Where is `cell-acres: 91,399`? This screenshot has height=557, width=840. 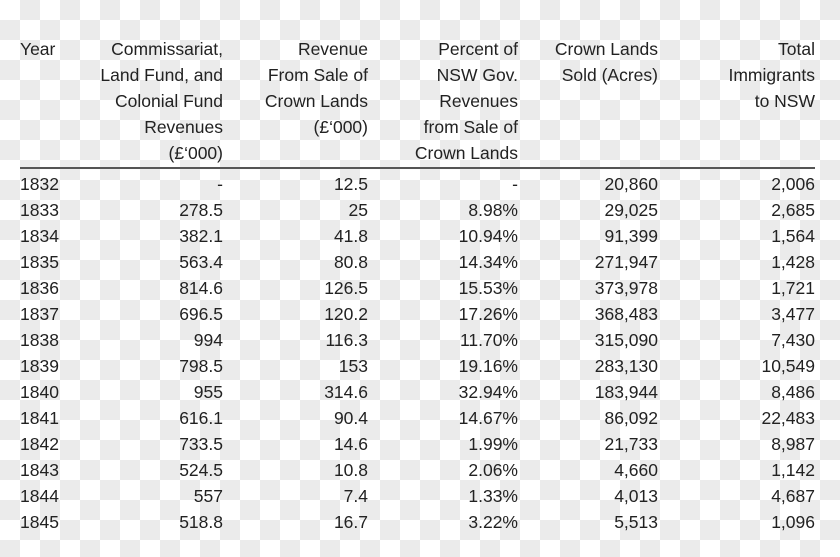
cell-acres: 91,399 is located at coordinates (631, 236).